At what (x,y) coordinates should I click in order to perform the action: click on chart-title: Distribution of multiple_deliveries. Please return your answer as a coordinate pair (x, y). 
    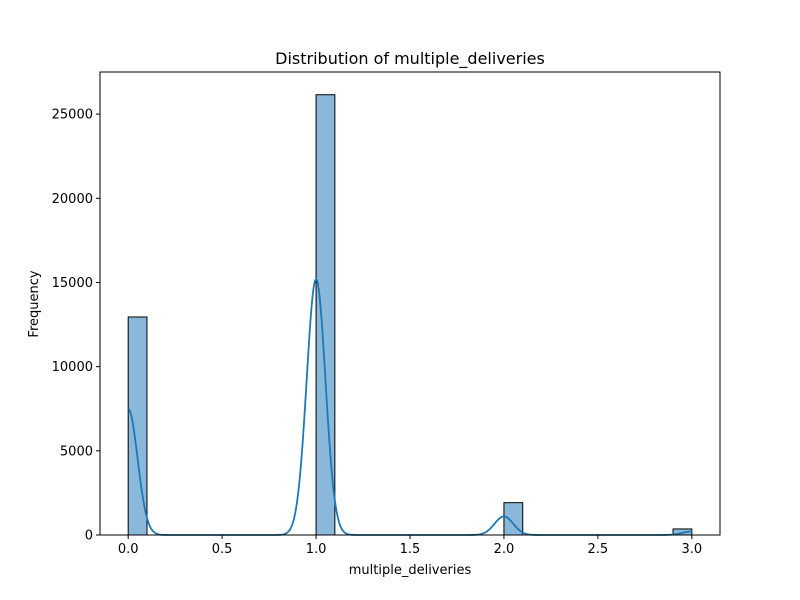
    Looking at the image, I should click on (410, 59).